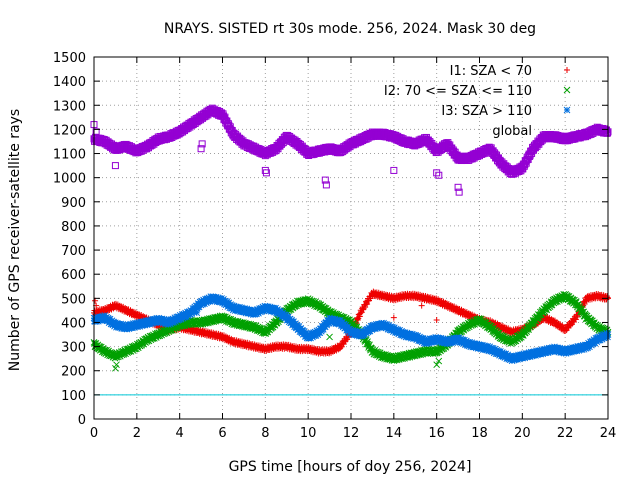  Describe the element at coordinates (436, 433) in the screenshot. I see `x-tick-label: 16` at that location.